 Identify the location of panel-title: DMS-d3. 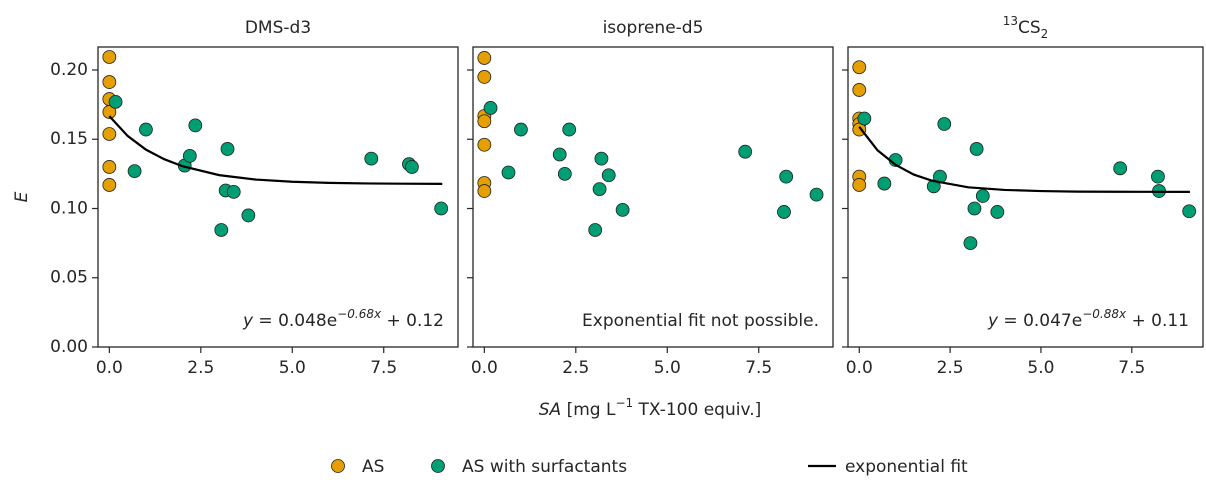
(278, 28).